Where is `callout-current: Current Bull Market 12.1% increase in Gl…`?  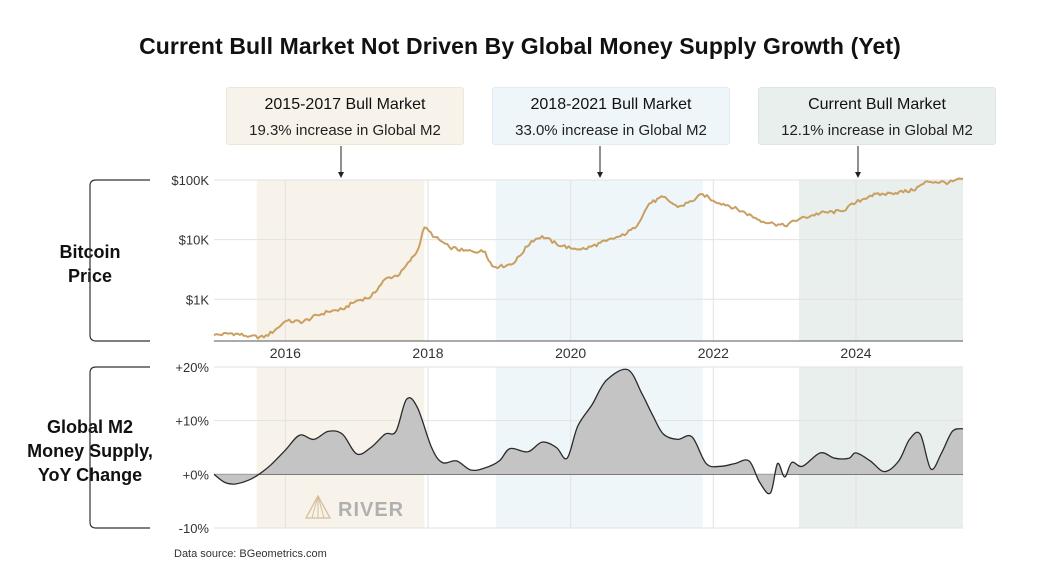 callout-current: Current Bull Market 12.1% increase in Gl… is located at coordinates (877, 116).